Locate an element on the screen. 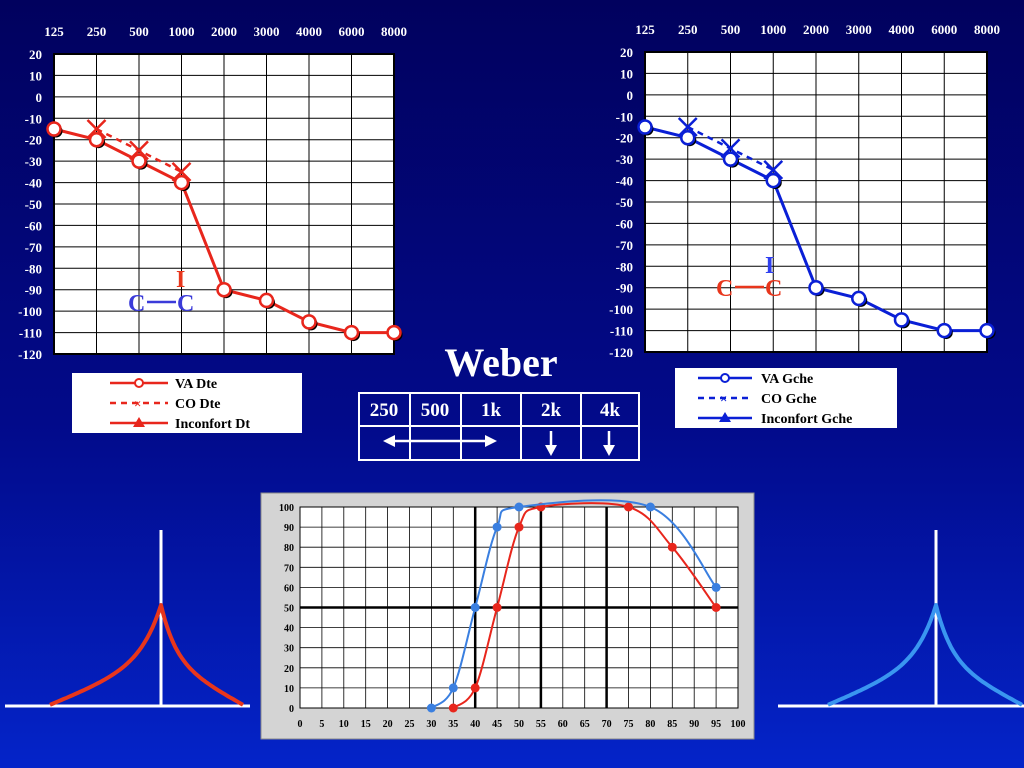 The height and width of the screenshot is (768, 1024). x-tick-label: 10 is located at coordinates (344, 724).